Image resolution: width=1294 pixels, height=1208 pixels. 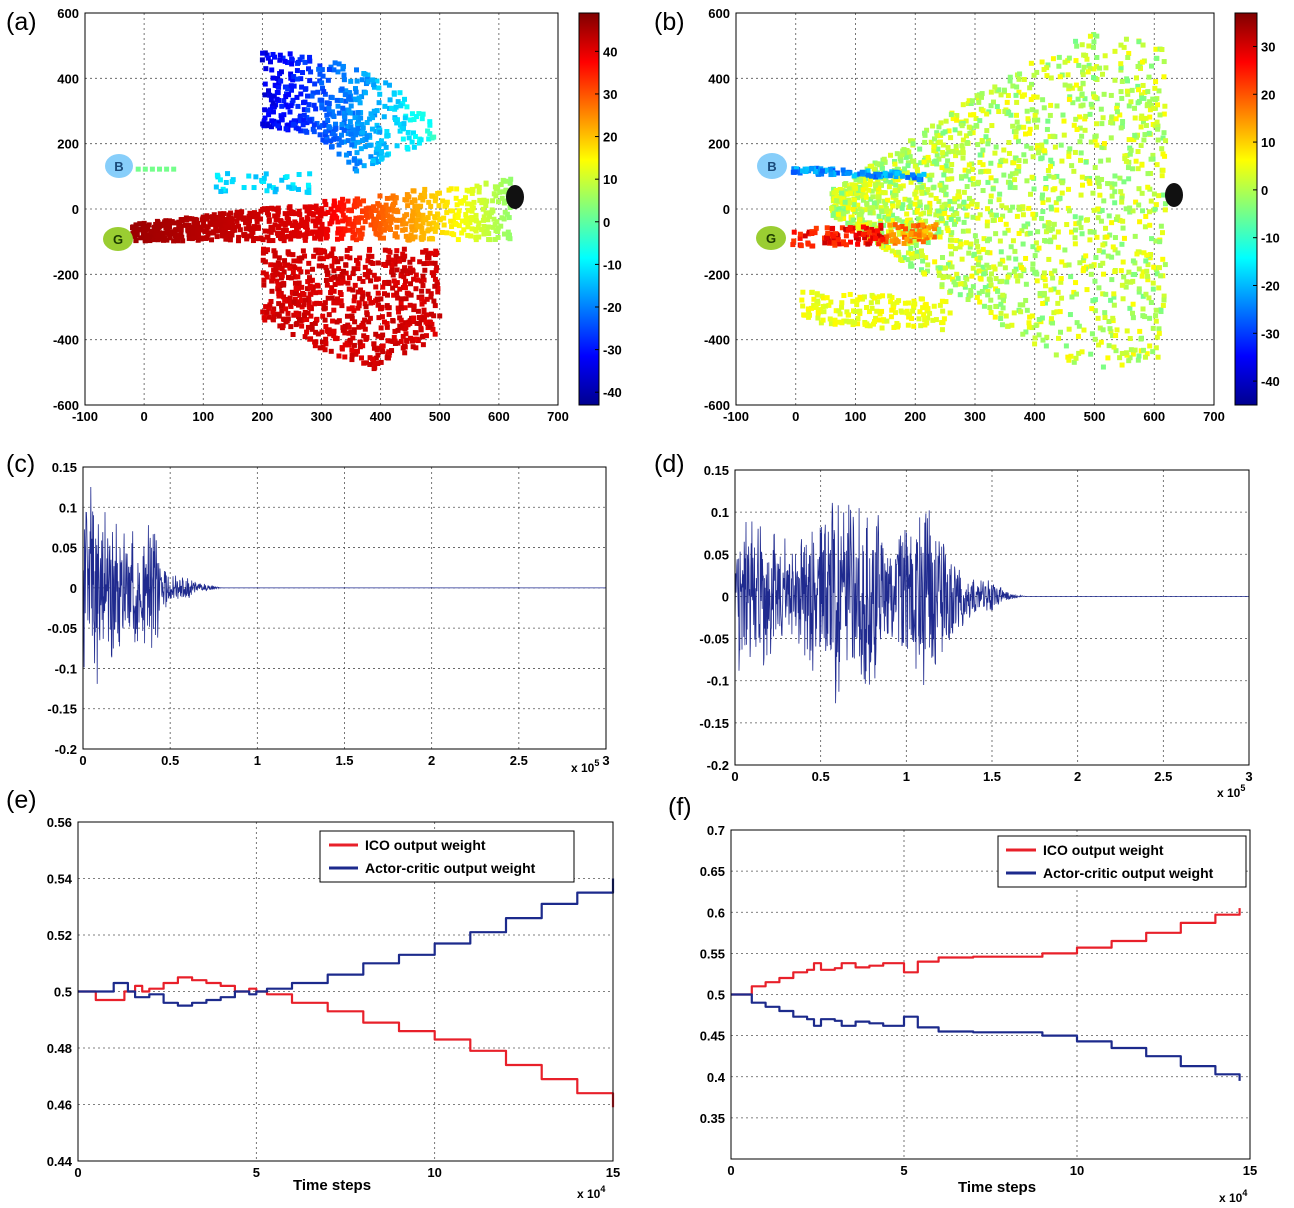 What do you see at coordinates (821, 776) in the screenshot?
I see `x-tick-label: 0.5` at bounding box center [821, 776].